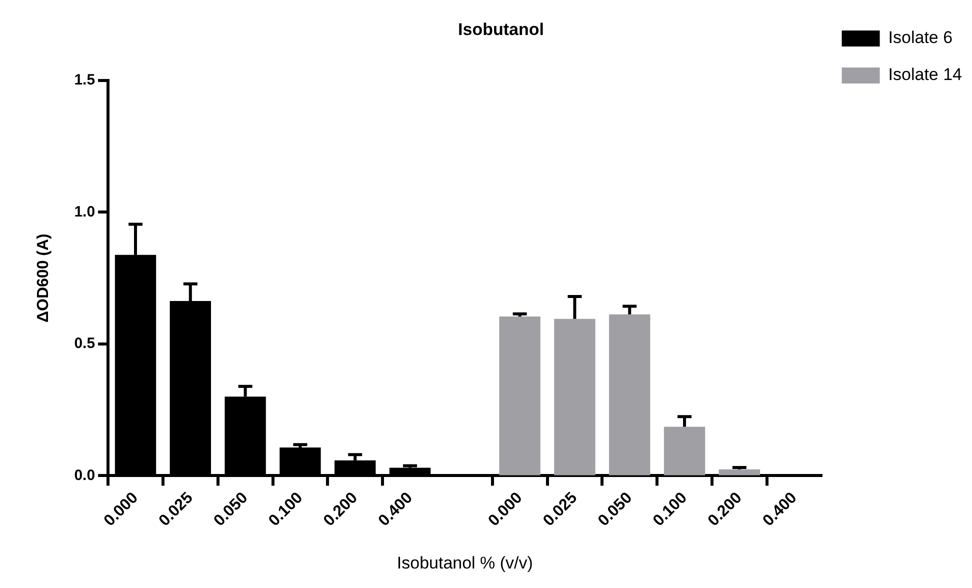  What do you see at coordinates (85, 475) in the screenshot?
I see `y-tick-label: 0.0` at bounding box center [85, 475].